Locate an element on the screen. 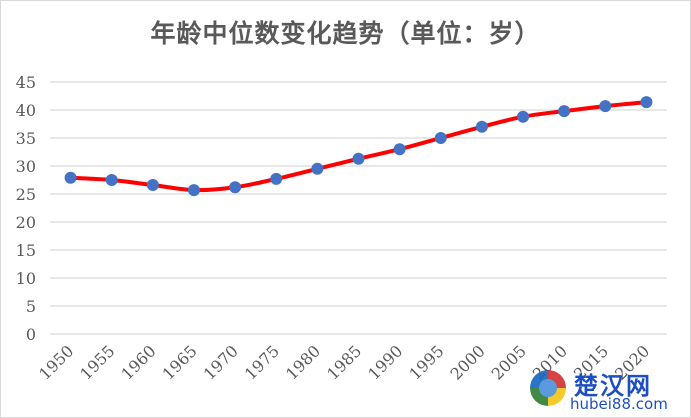 The width and height of the screenshot is (691, 418). y-tick-label: 25 is located at coordinates (26, 194).